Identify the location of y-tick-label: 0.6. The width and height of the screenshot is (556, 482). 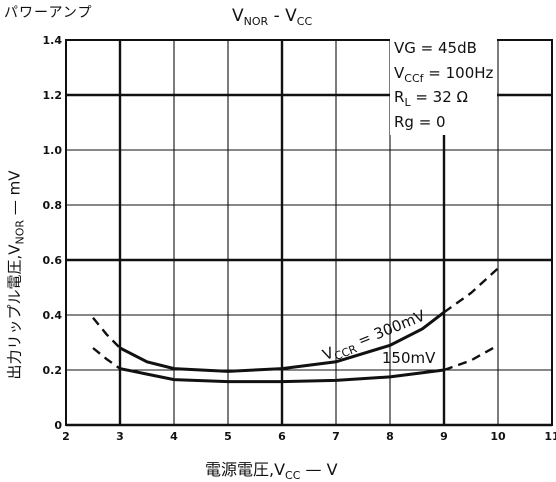
(53, 260).